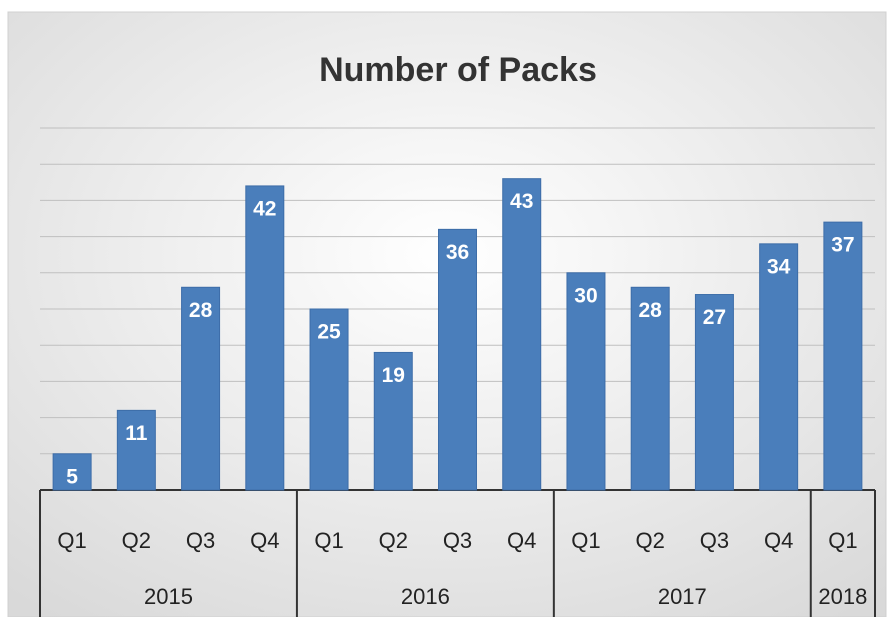  What do you see at coordinates (393, 375) in the screenshot?
I see `data-label: 19` at bounding box center [393, 375].